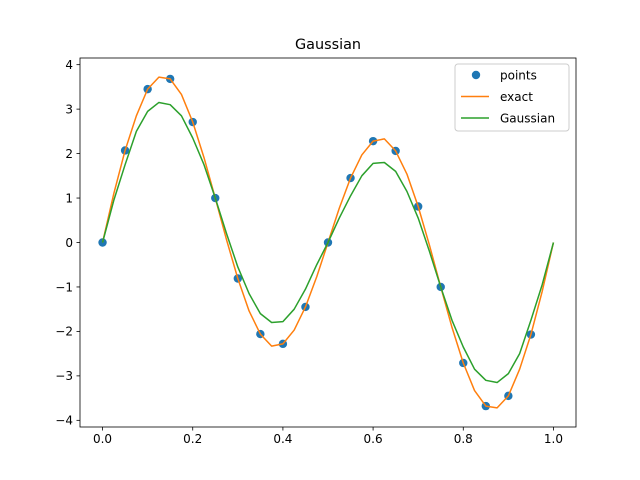  I want to click on y-tick-label: −3, so click(64, 376).